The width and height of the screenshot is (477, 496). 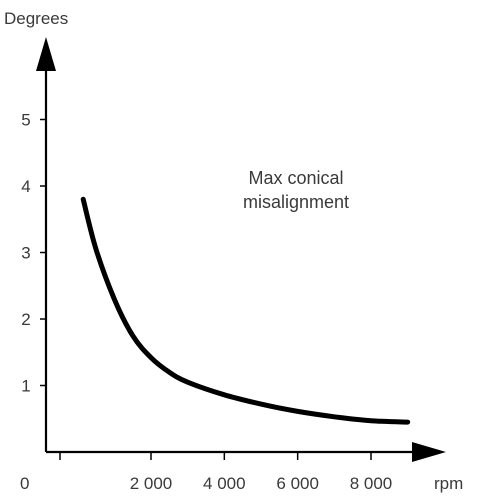 I want to click on y-tick-label: 5, so click(x=25, y=120).